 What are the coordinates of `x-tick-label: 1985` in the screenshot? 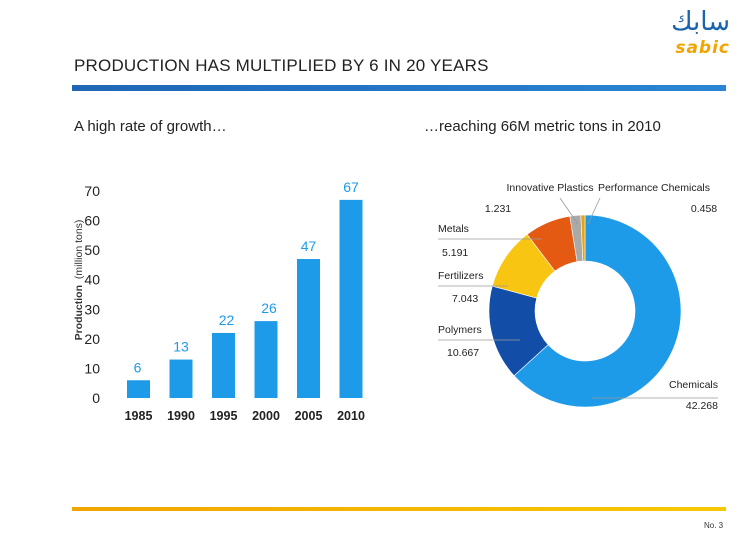 It's located at (139, 416).